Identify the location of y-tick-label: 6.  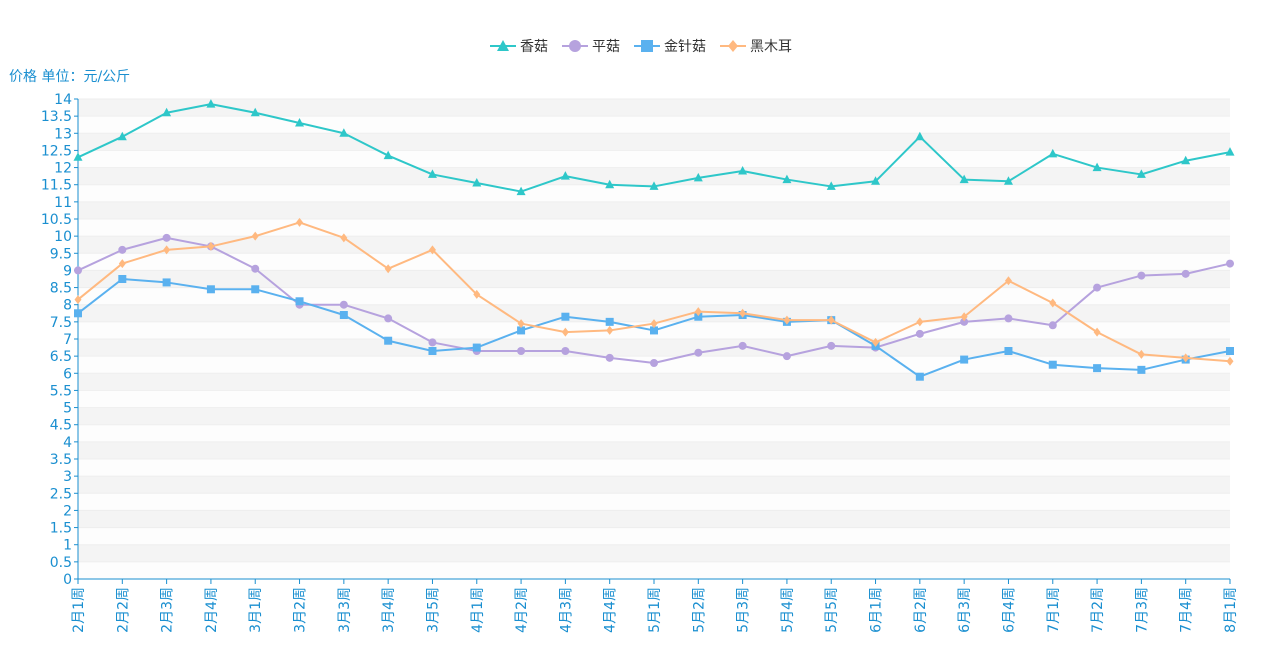
(67, 374).